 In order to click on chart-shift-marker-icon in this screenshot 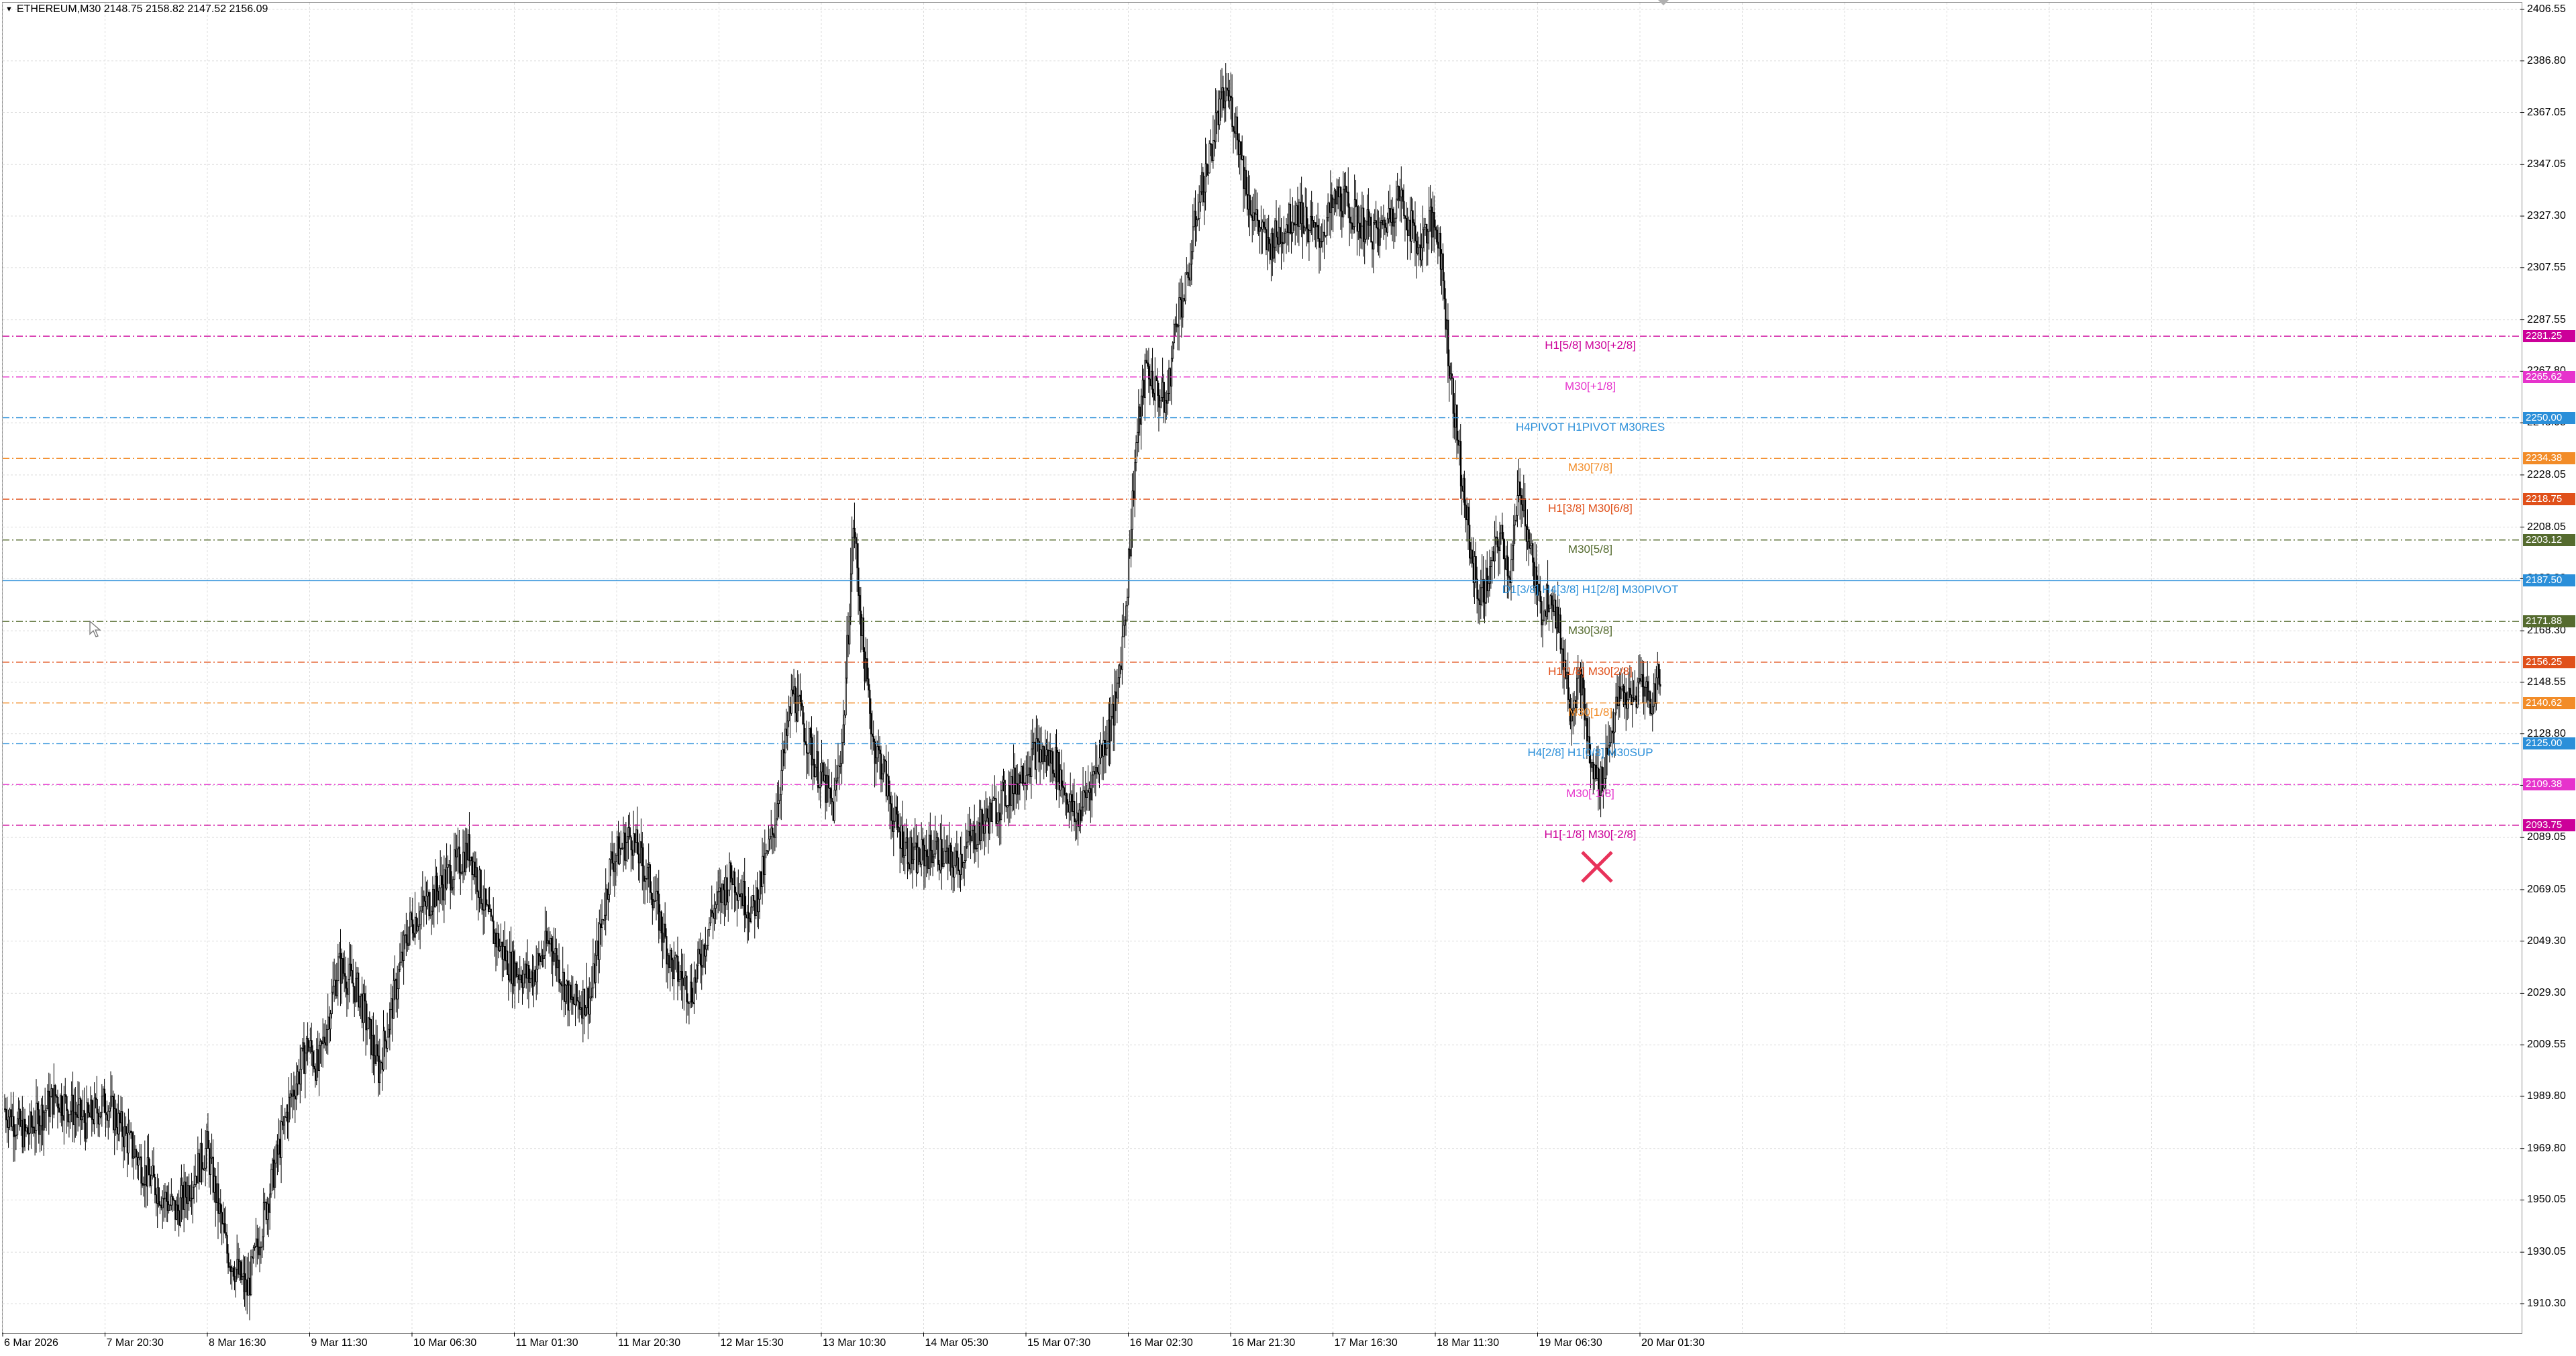, I will do `click(1663, 4)`.